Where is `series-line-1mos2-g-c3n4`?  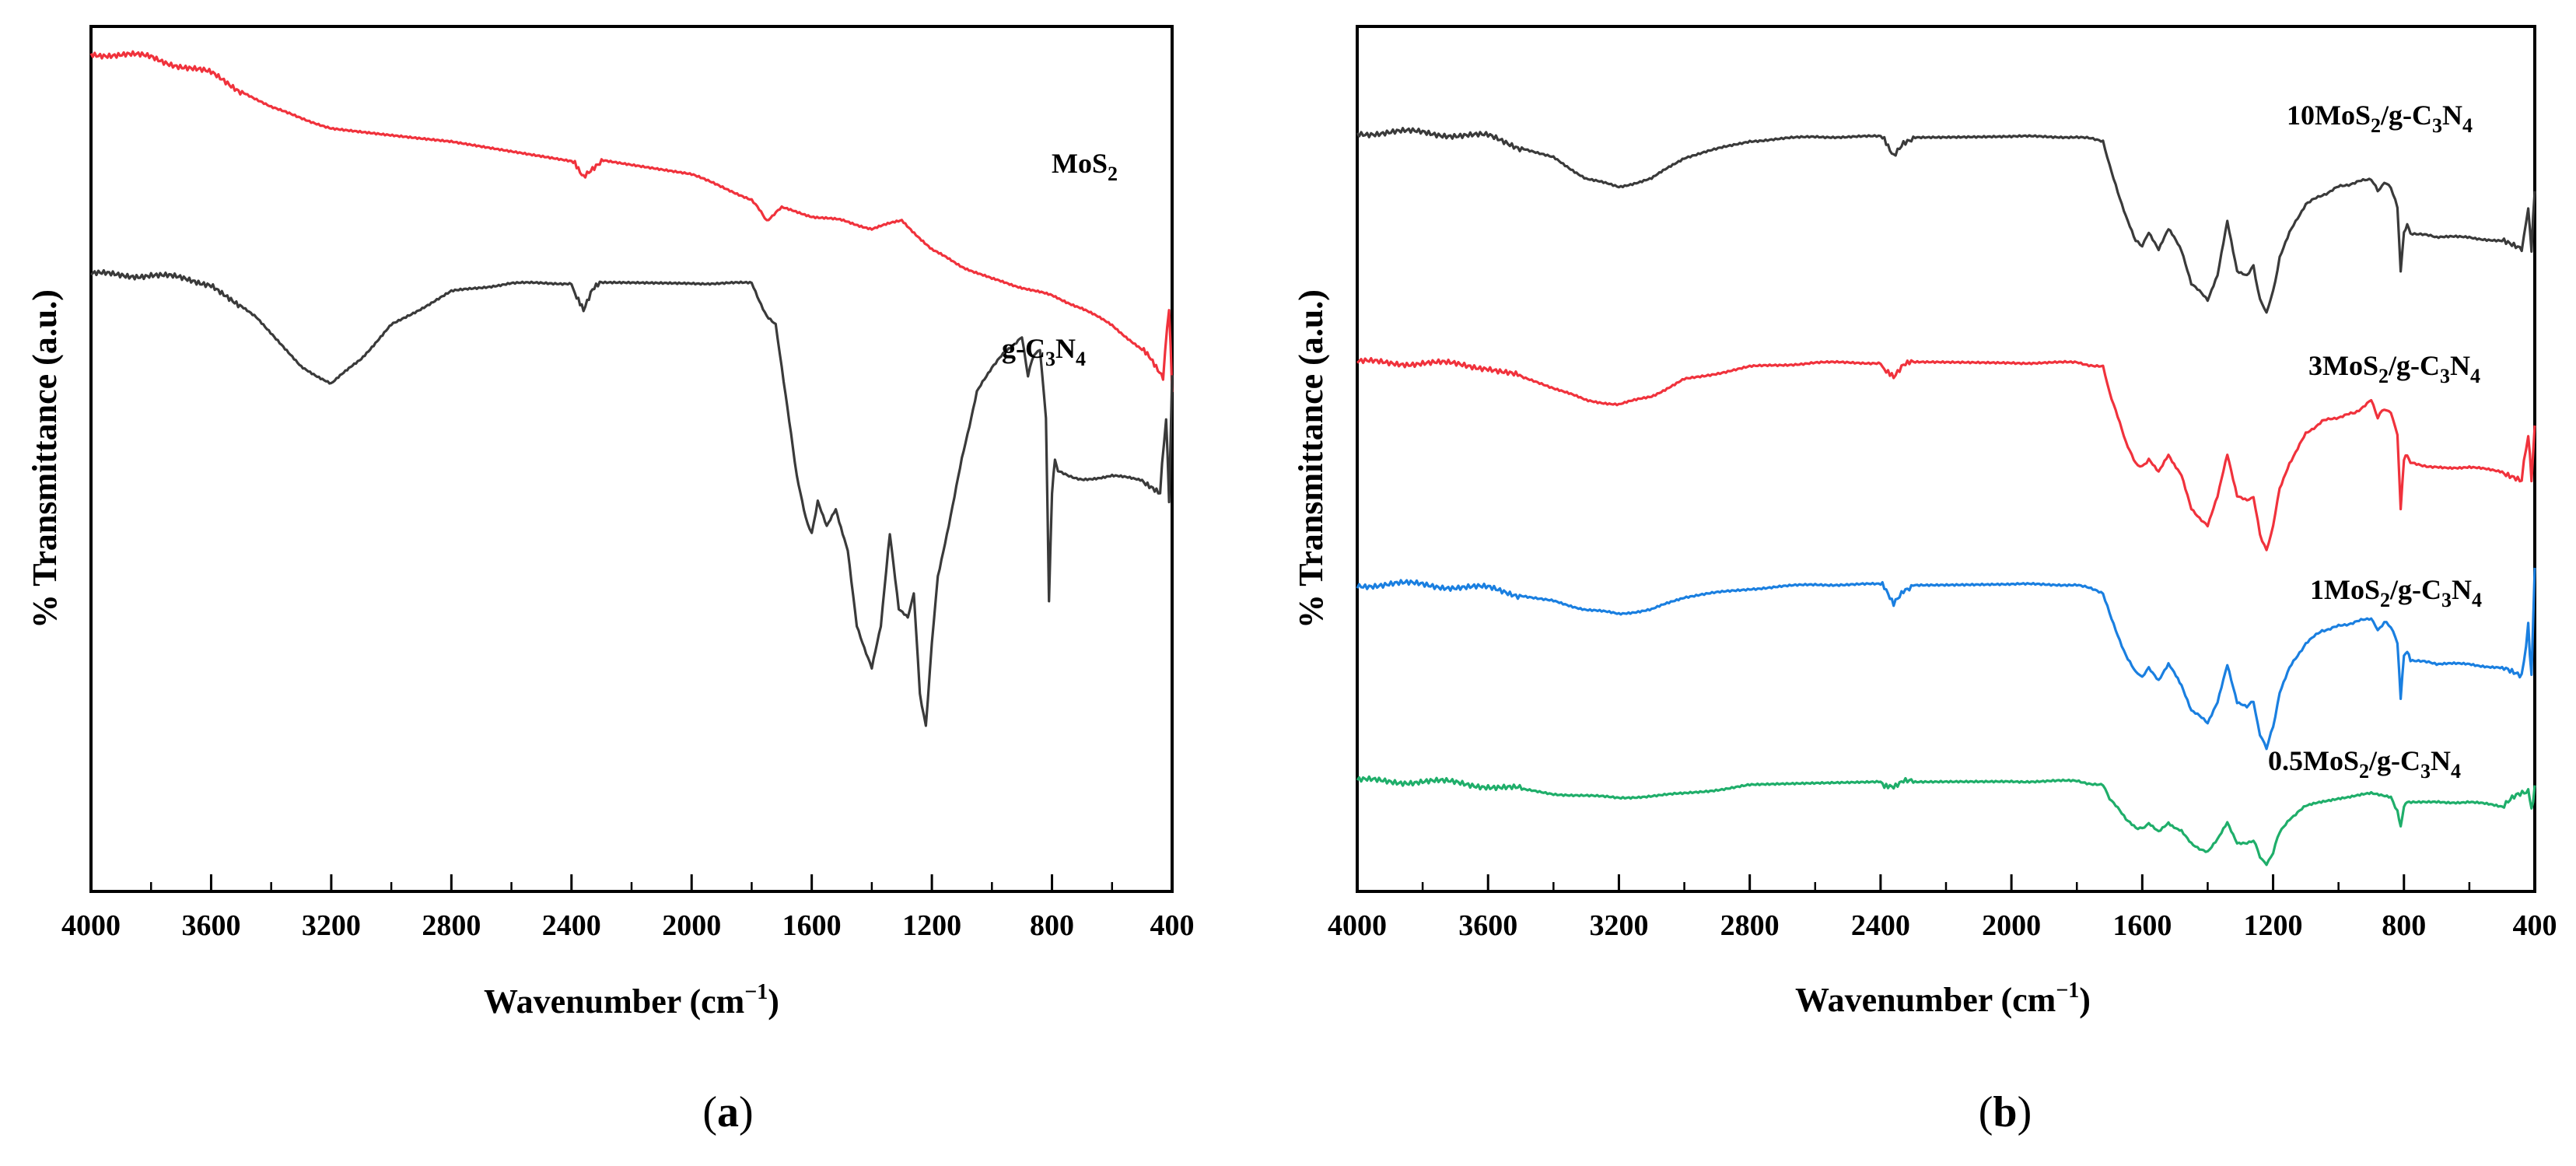
series-line-1mos2-g-c3n4 is located at coordinates (1946, 659).